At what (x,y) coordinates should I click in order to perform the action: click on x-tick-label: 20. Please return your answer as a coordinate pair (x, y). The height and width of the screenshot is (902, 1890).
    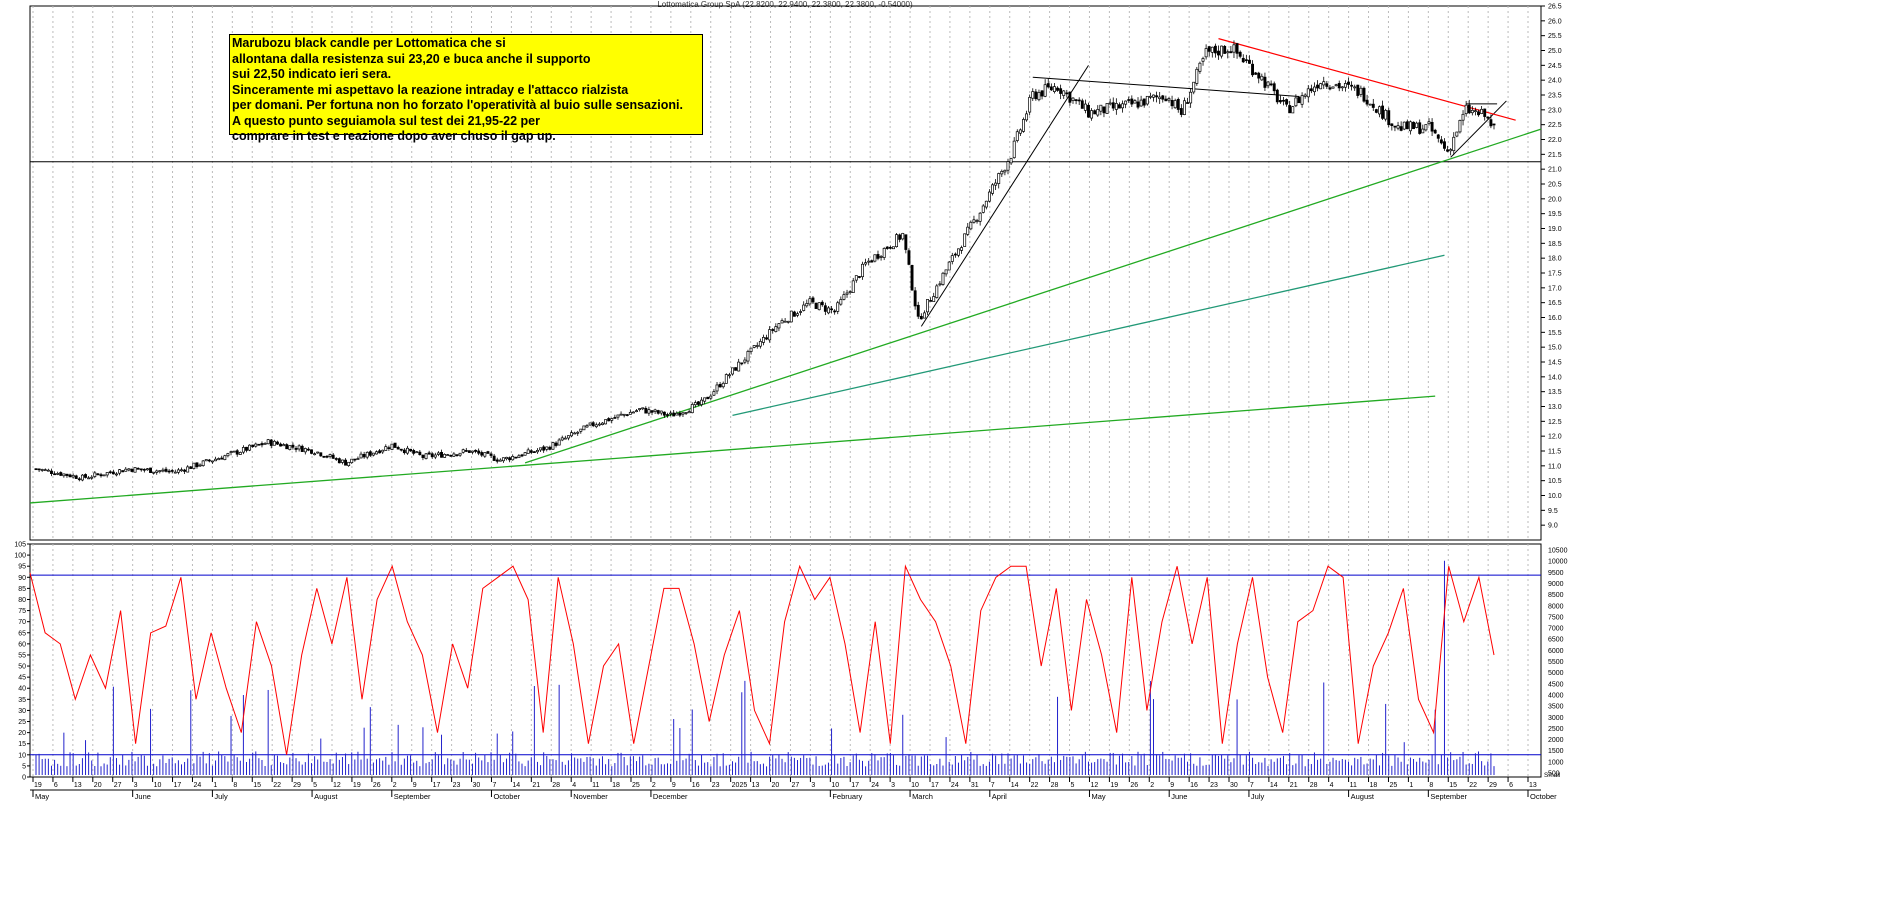
    Looking at the image, I should click on (98, 785).